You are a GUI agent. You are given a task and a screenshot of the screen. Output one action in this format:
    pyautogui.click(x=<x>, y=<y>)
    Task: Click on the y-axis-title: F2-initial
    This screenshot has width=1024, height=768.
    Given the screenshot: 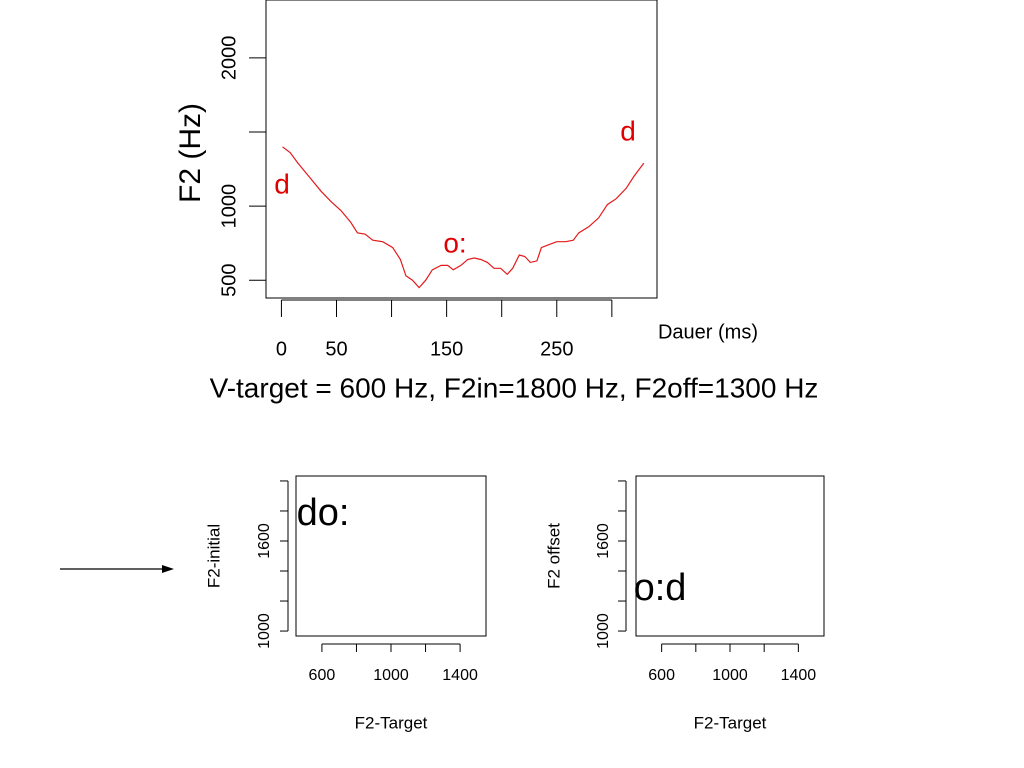 What is the action you would take?
    pyautogui.click(x=213, y=556)
    